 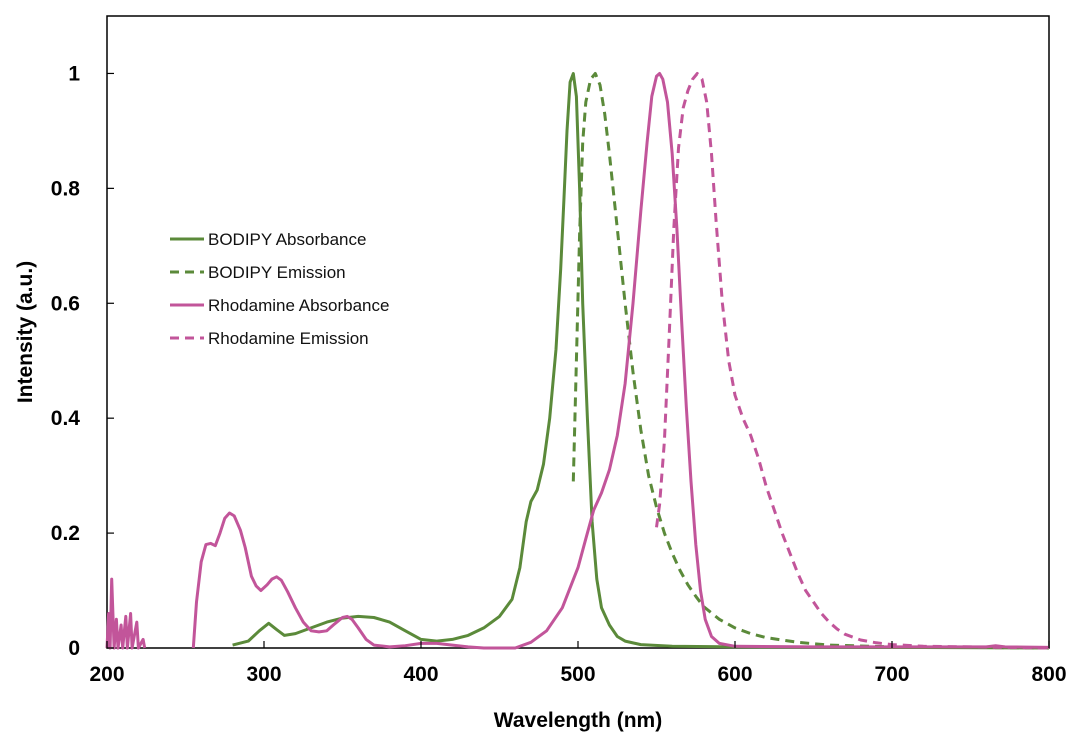 What do you see at coordinates (578, 720) in the screenshot?
I see `x-axis-title: Wavelength (nm)` at bounding box center [578, 720].